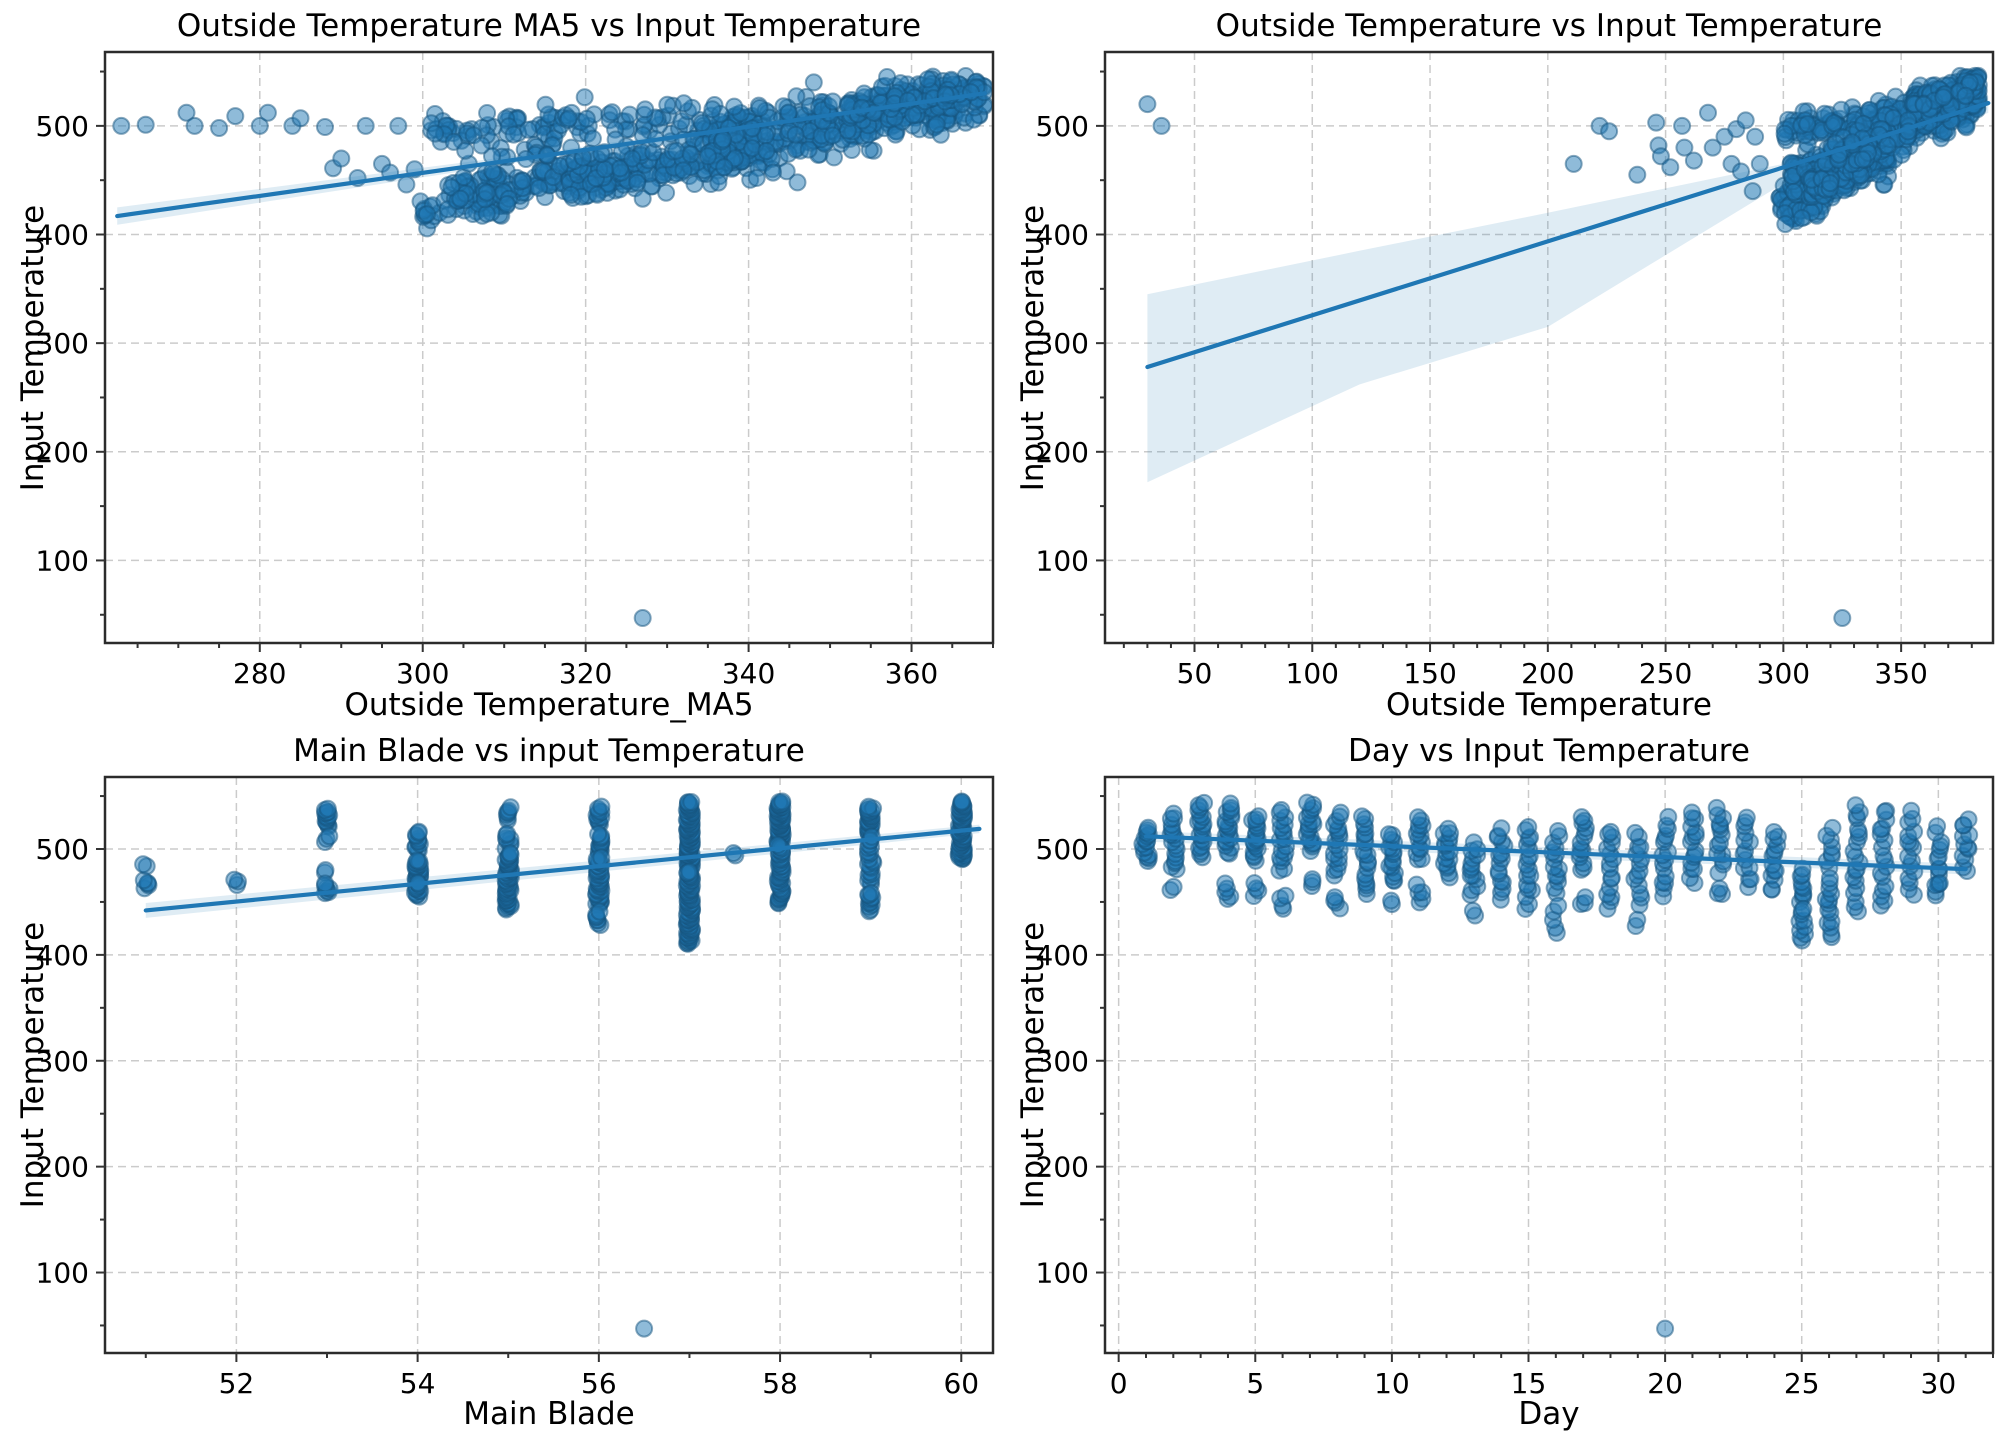 Image resolution: width=2000 pixels, height=1434 pixels. Describe the element at coordinates (259, 673) in the screenshot. I see `x-tick-label: 280` at that location.